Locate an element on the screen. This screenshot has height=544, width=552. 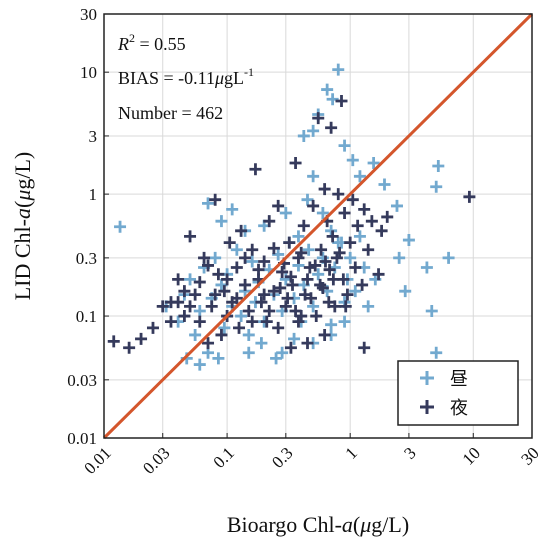
legend: 昼 夜 is located at coordinates (458, 393).